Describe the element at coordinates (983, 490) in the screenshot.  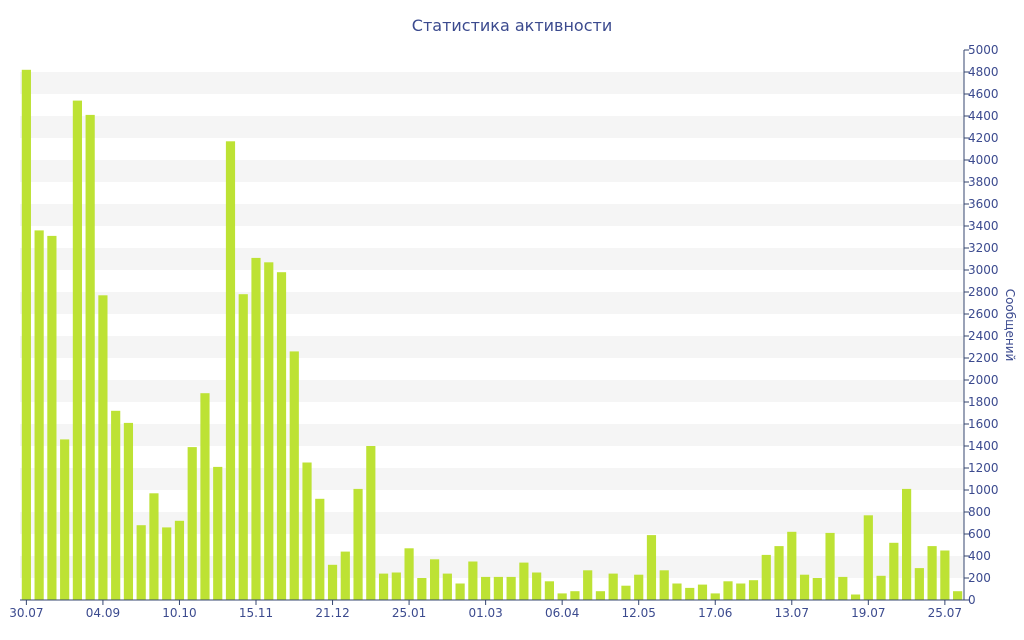
I see `y-tick-label: 1000` at that location.